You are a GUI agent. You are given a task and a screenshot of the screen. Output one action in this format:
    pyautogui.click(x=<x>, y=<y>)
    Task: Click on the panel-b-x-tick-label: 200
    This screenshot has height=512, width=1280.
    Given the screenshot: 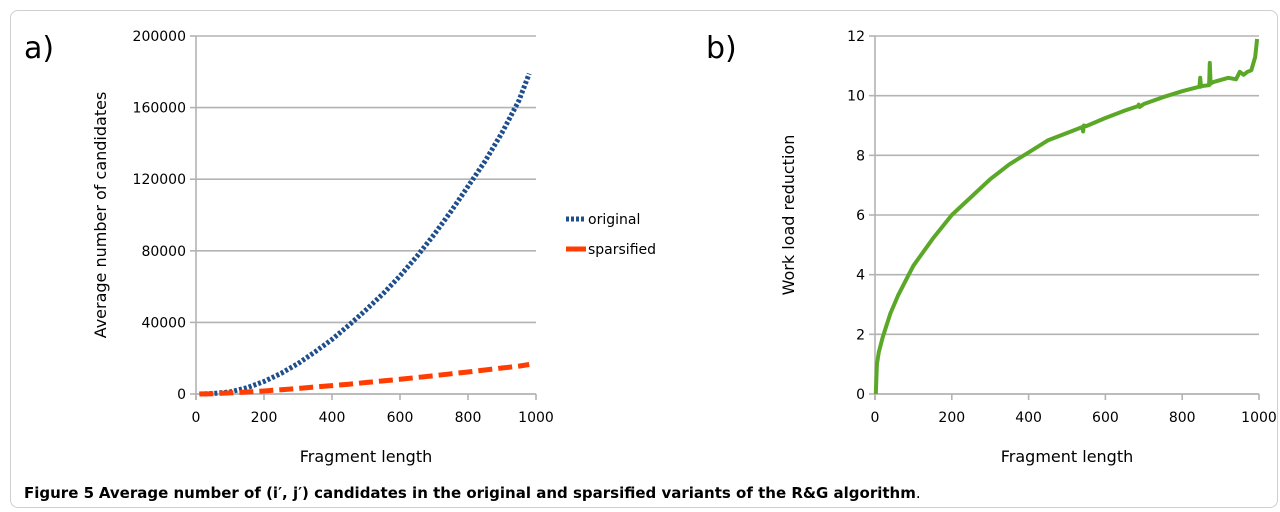 What is the action you would take?
    pyautogui.click(x=951, y=418)
    